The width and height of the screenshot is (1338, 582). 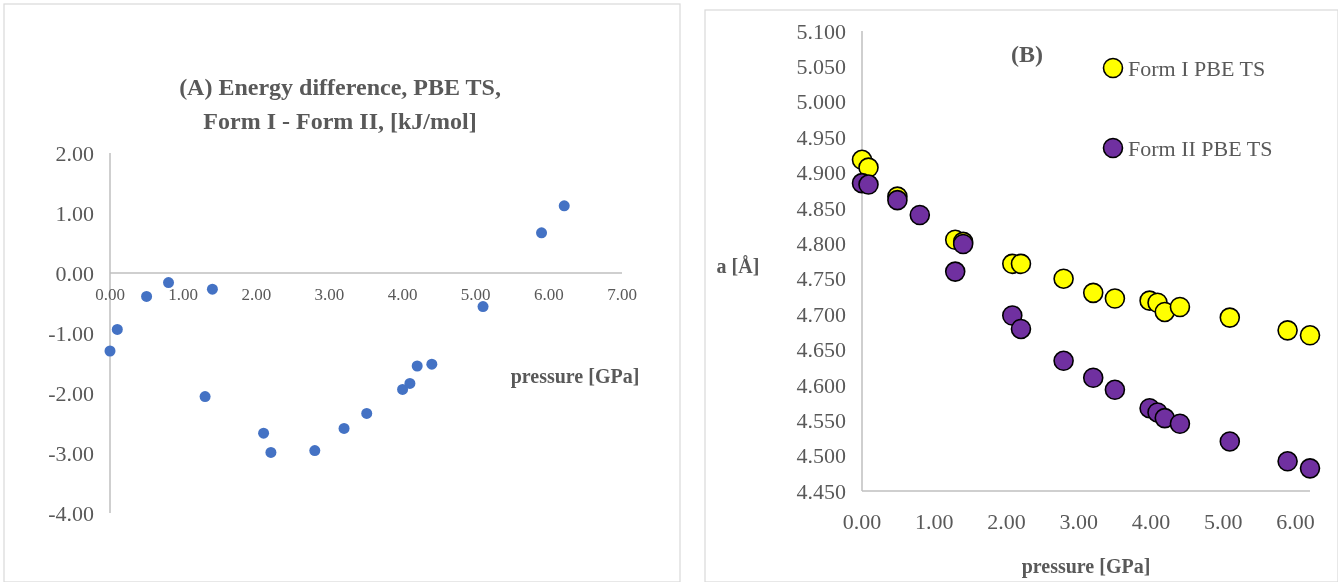 I want to click on y-tick-label: 5.000, so click(x=821, y=102).